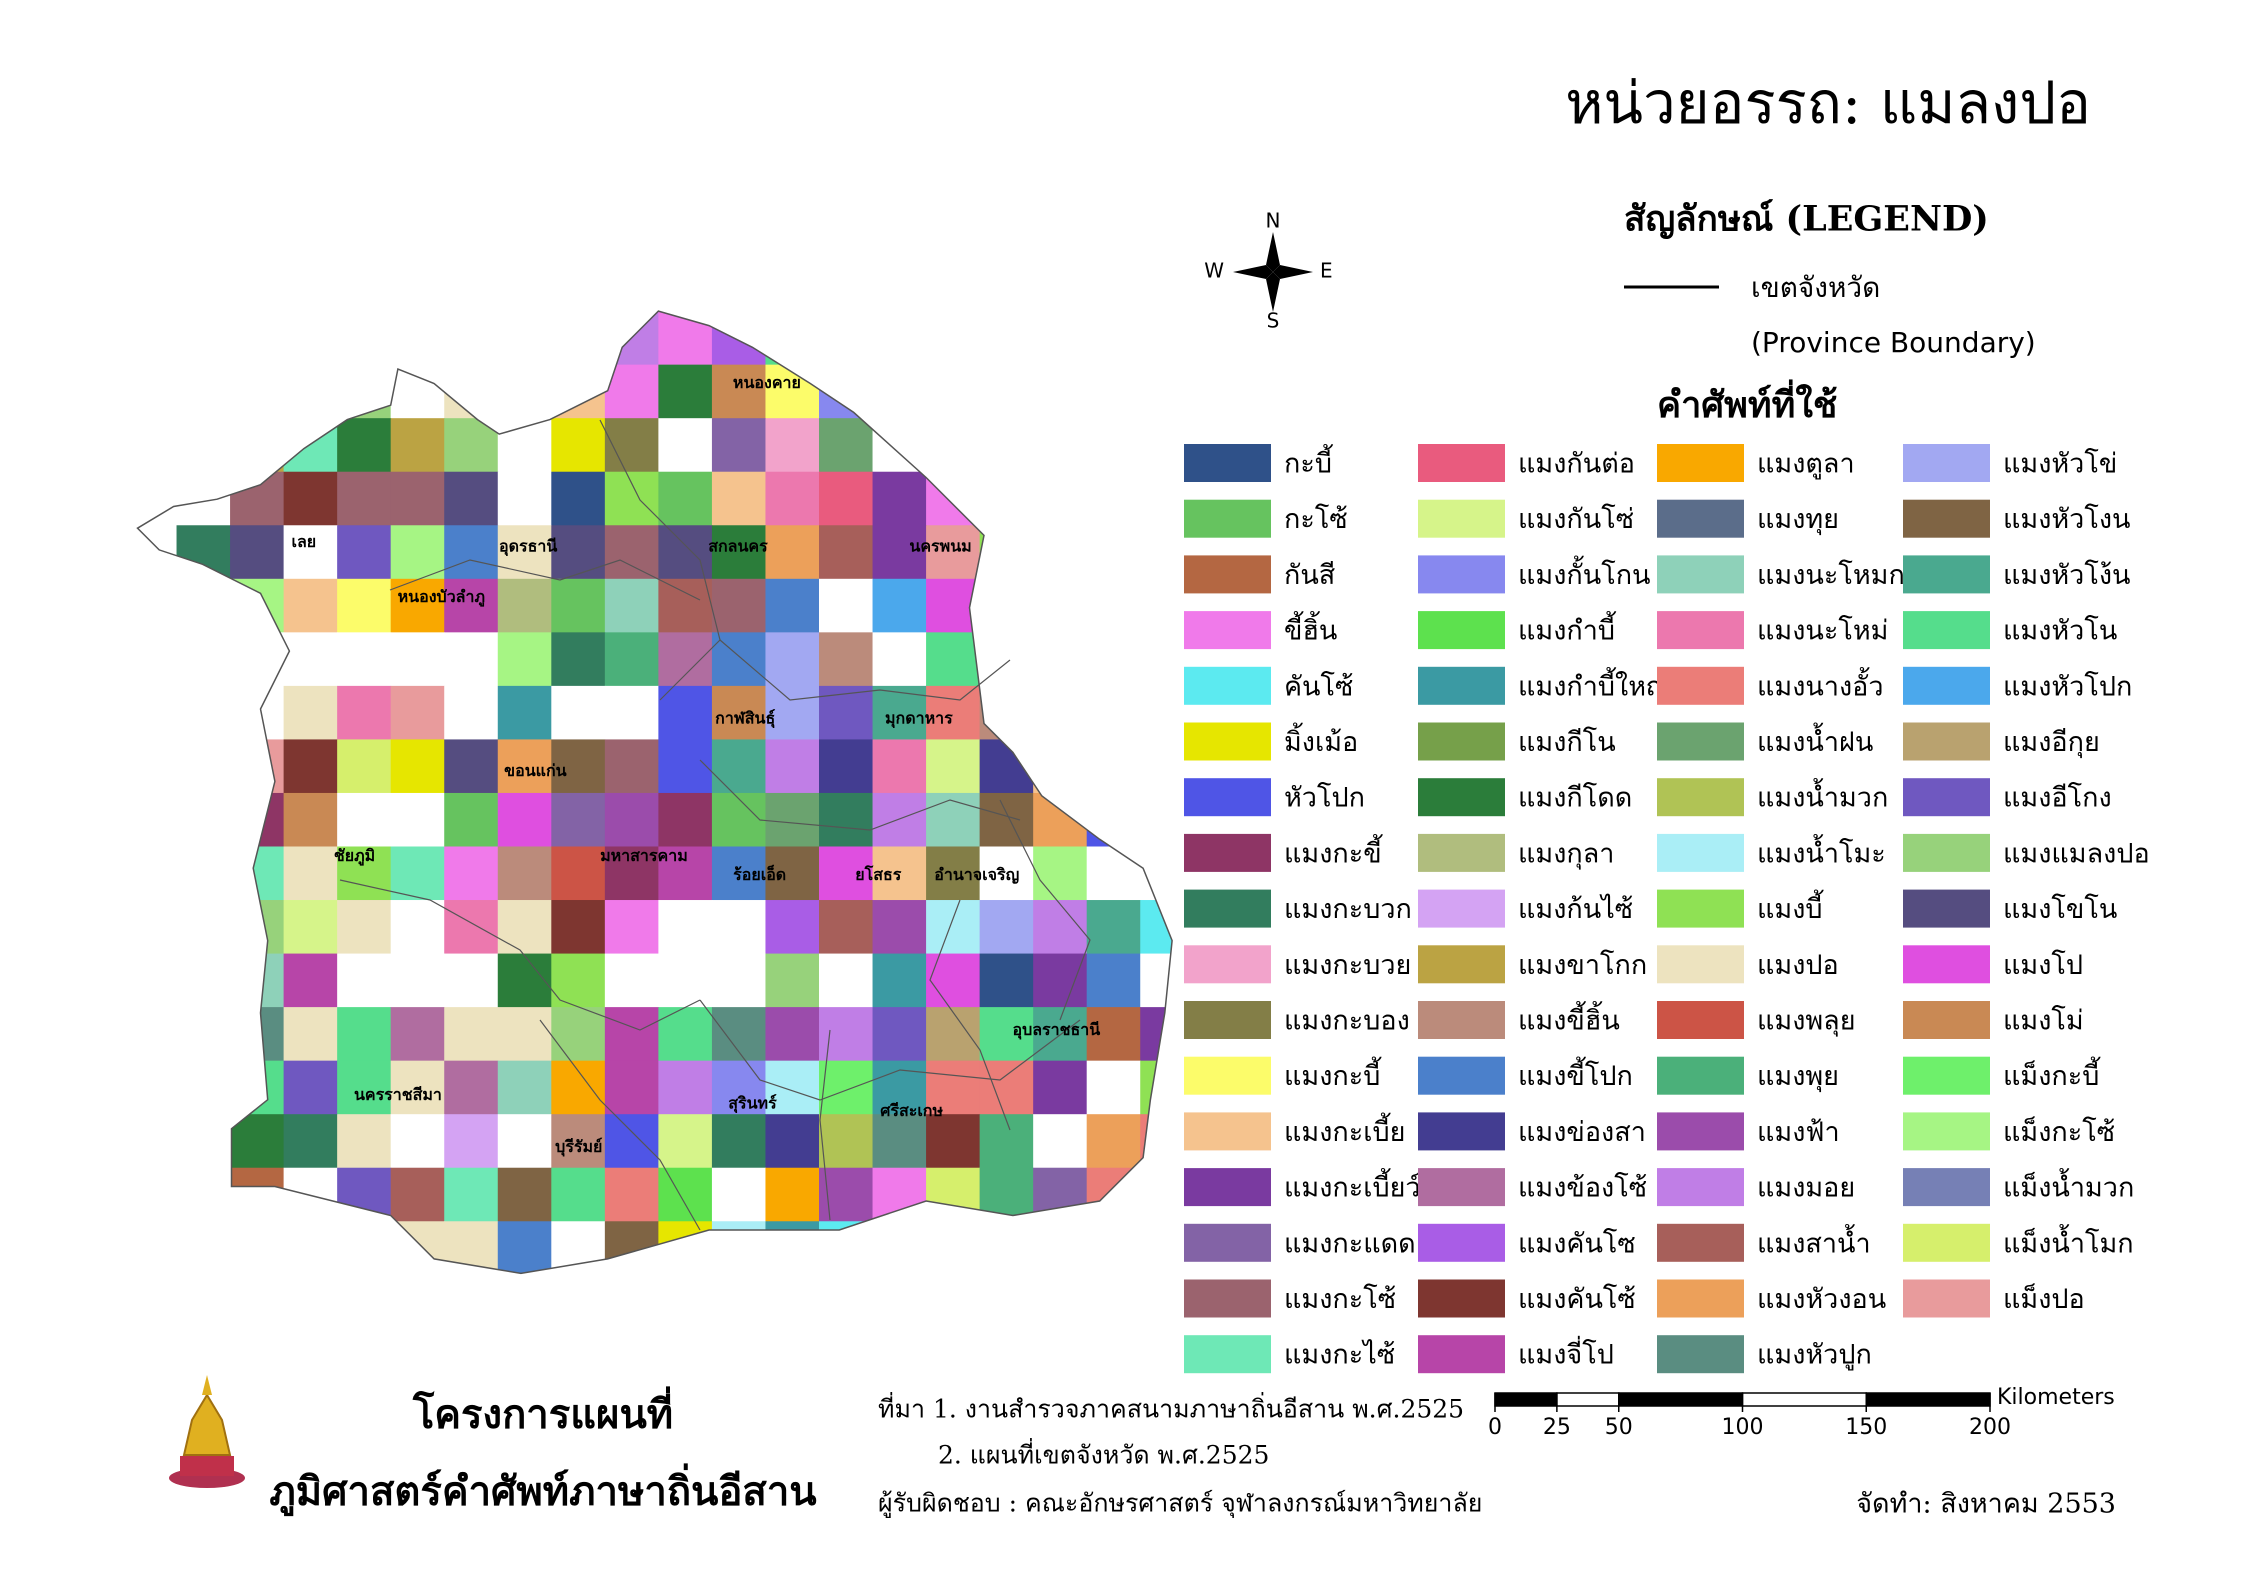  I want to click on legend-label: แมงคันโซ้, so click(1577, 1299).